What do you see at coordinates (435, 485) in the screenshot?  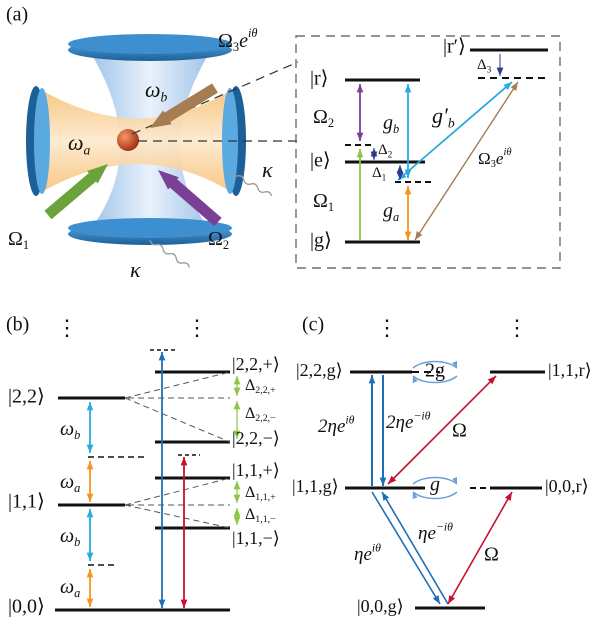 I see `label: g` at bounding box center [435, 485].